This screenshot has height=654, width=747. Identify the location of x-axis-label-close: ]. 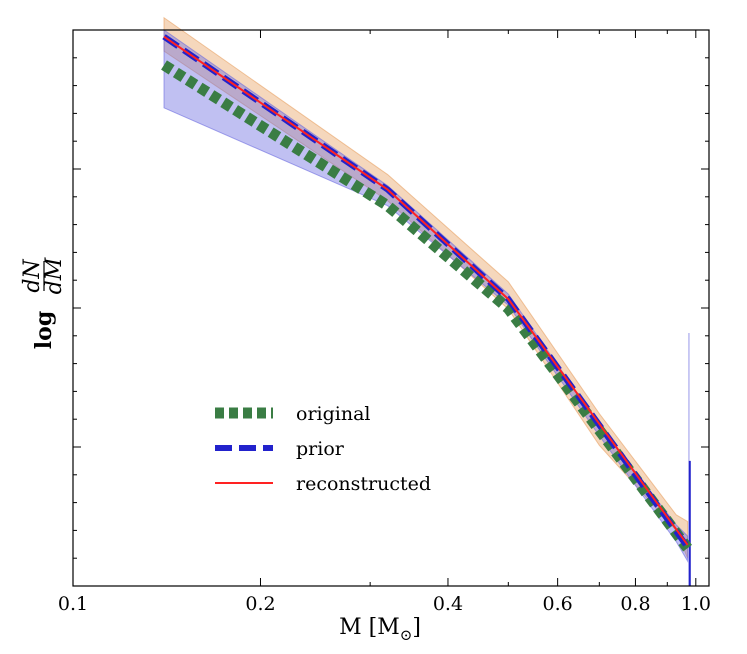
(416, 627).